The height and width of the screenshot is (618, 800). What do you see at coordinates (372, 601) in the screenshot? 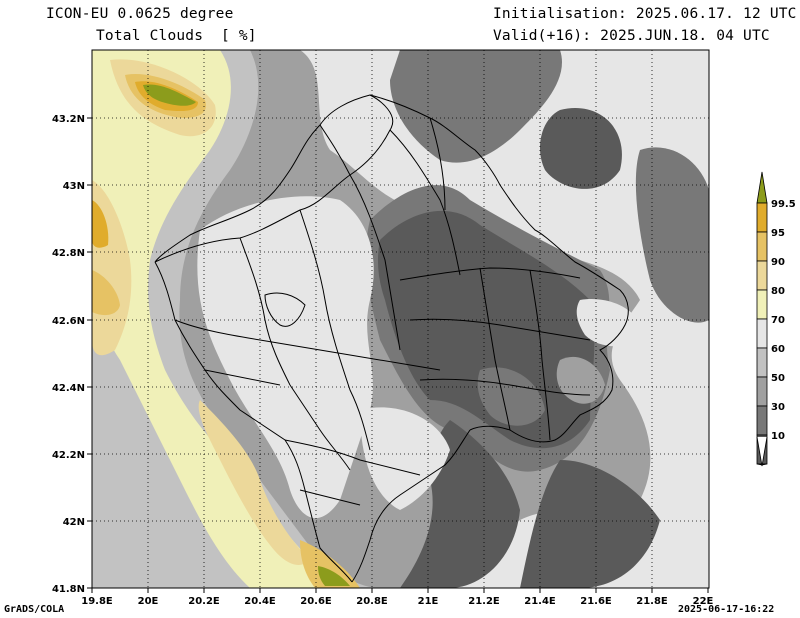
I see `lon-label: 20.8E` at bounding box center [372, 601].